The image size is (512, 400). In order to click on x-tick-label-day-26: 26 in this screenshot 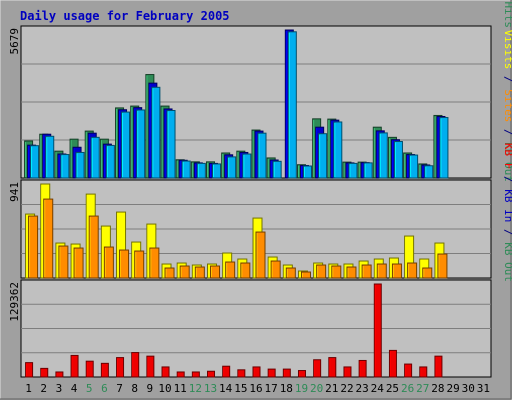, I will do `click(407, 388)`.